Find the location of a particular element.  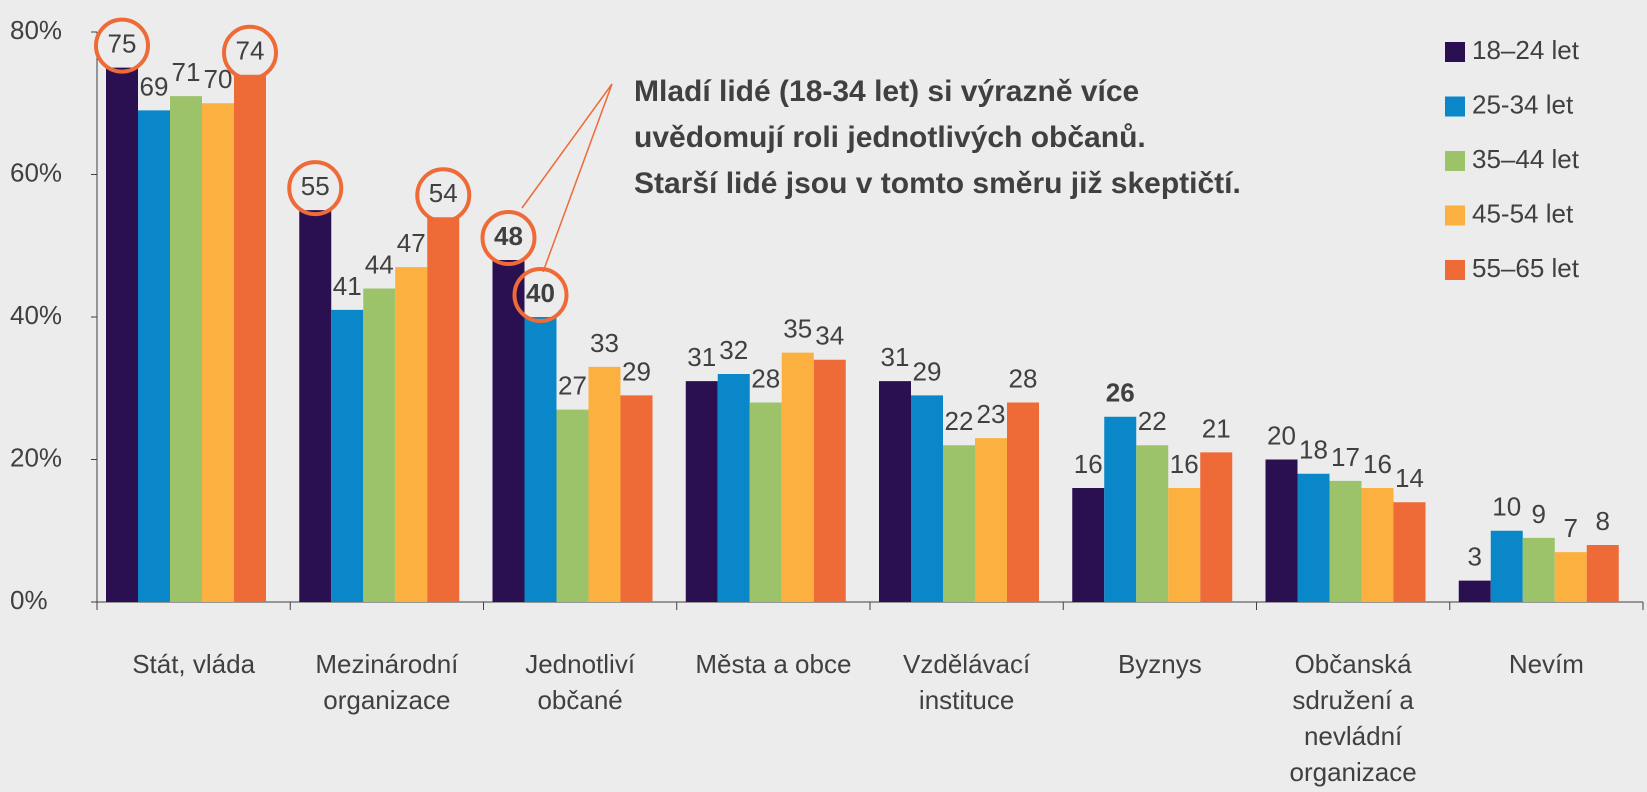

data-label: 17 is located at coordinates (1345, 457).